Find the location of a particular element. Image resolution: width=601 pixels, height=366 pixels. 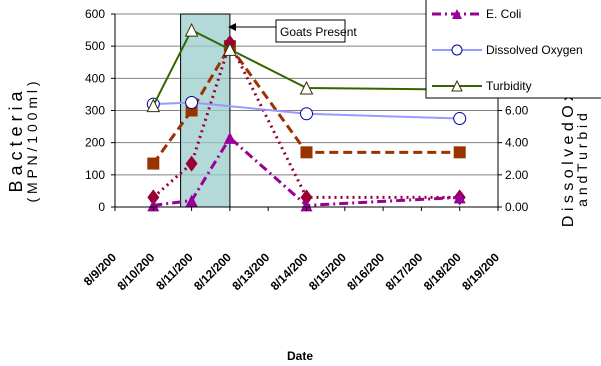

y-left-tick-label: 400 is located at coordinates (95, 78).